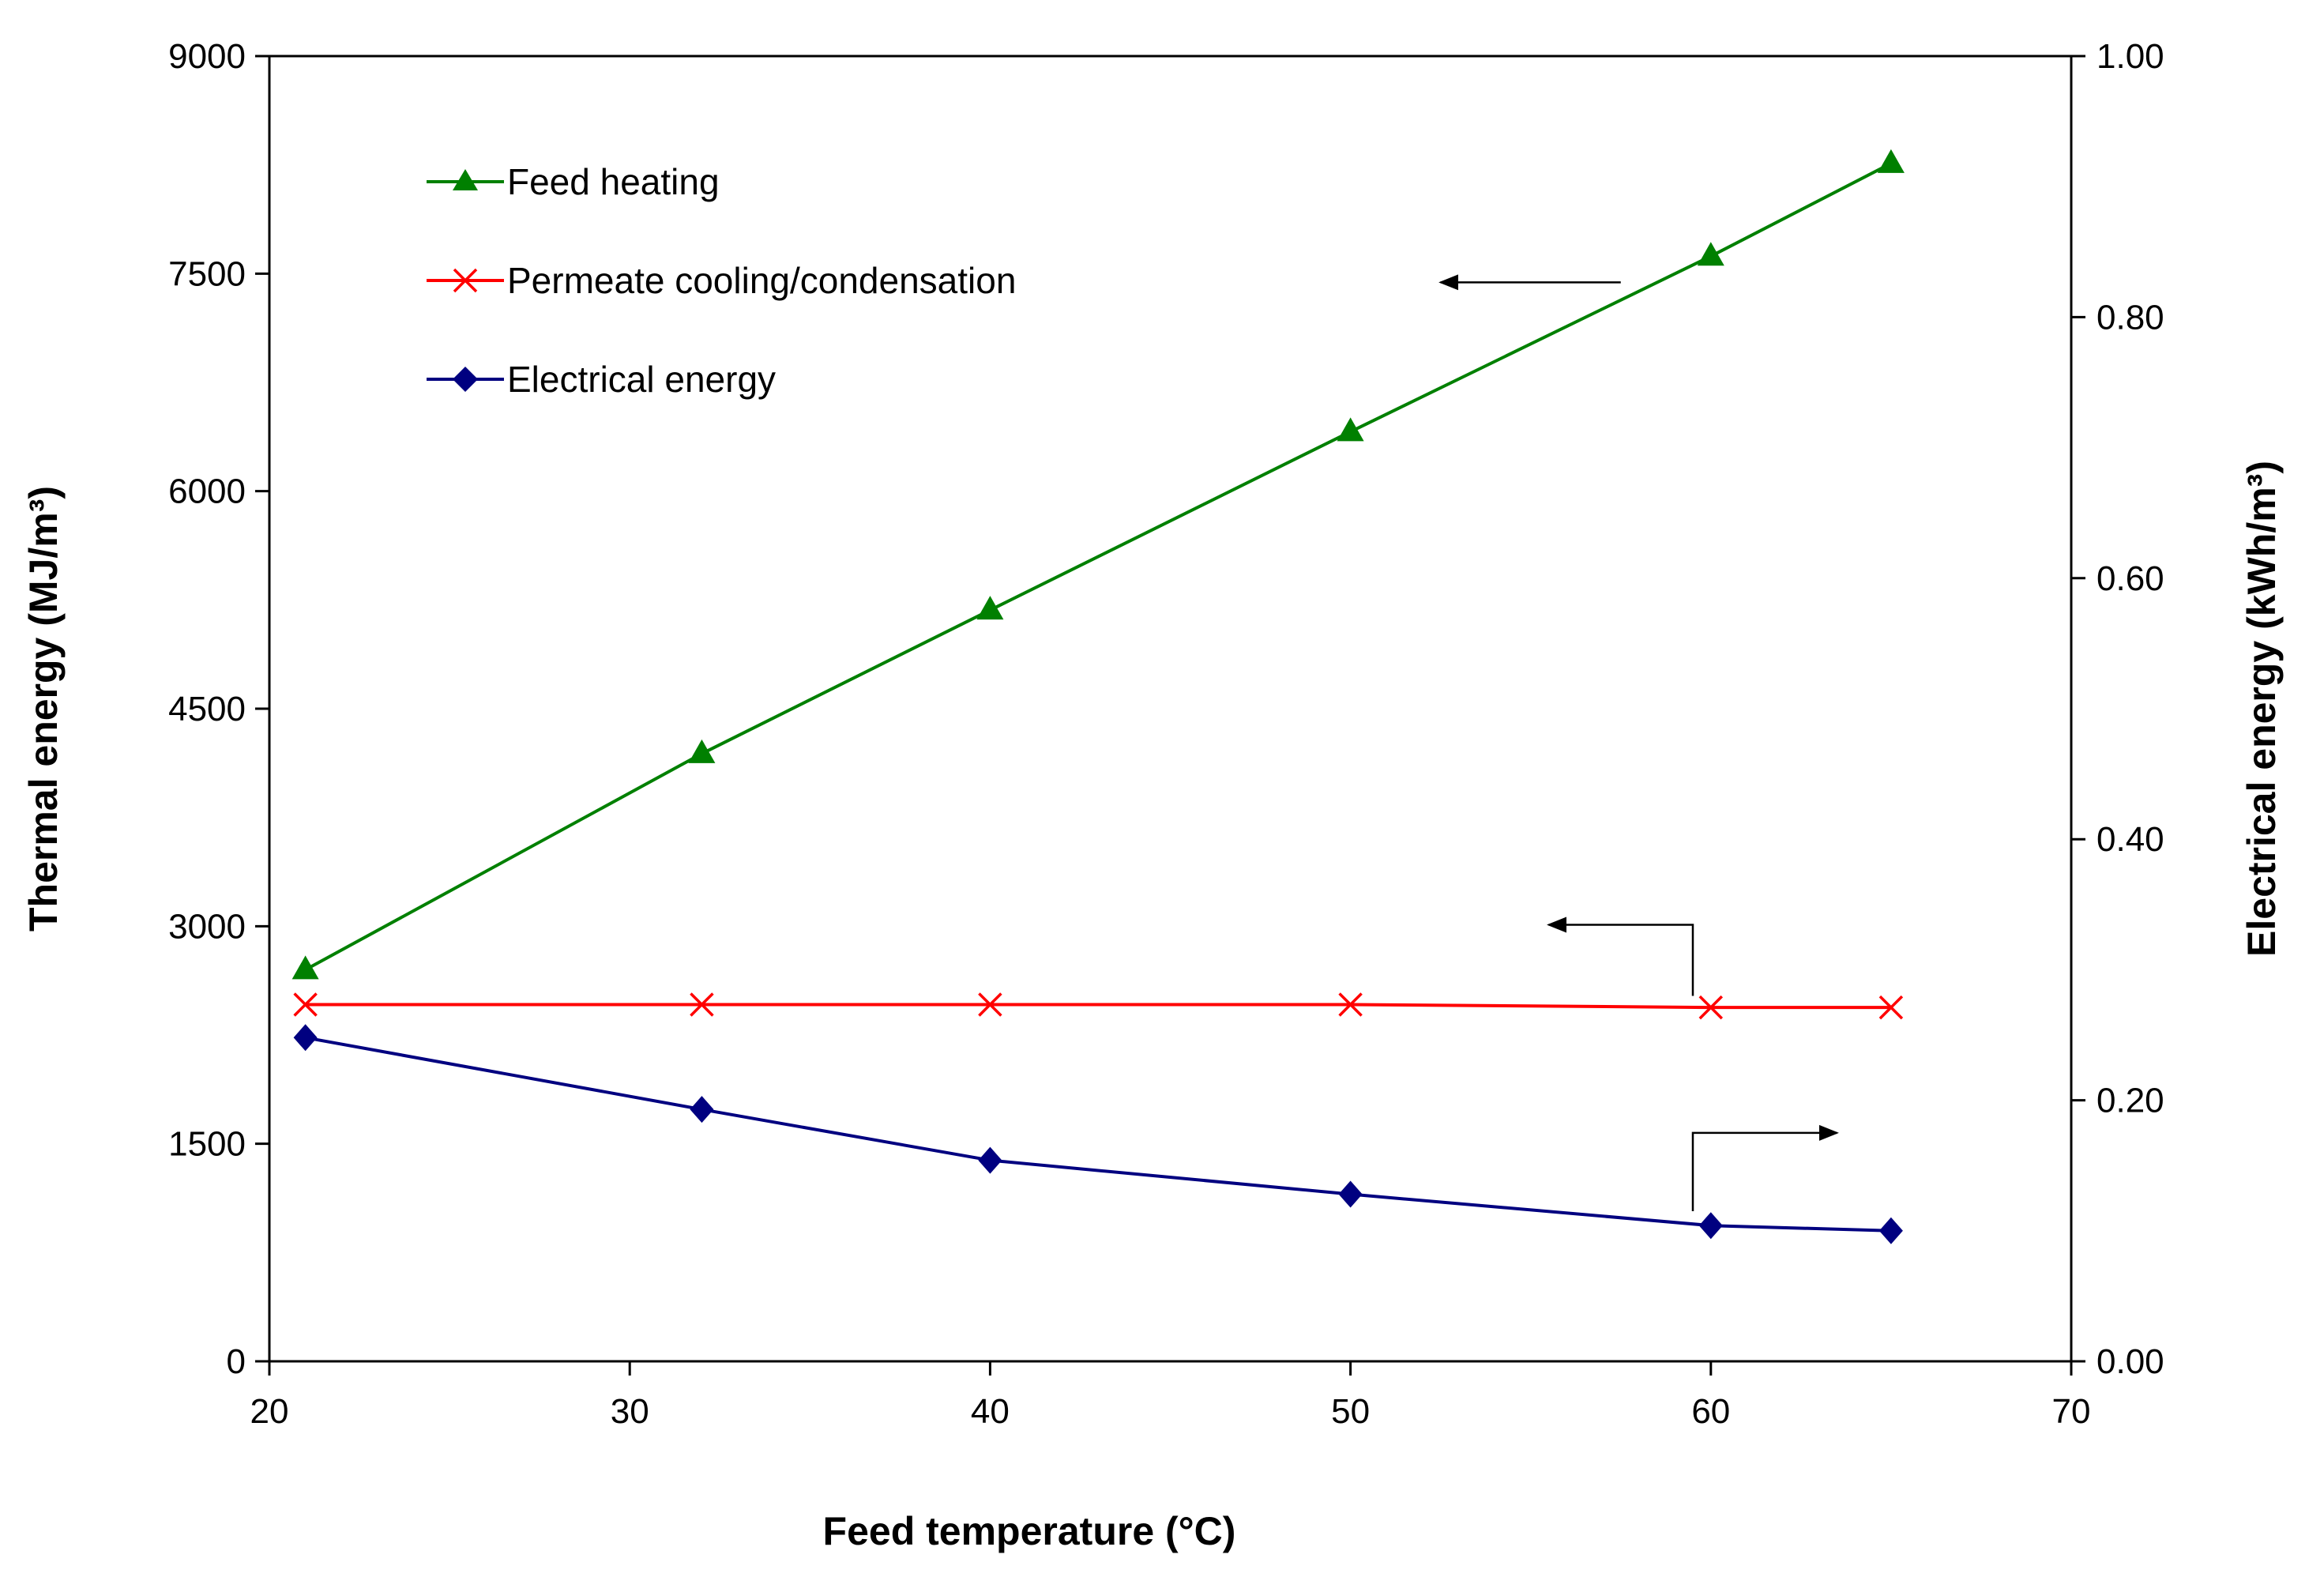  Describe the element at coordinates (207, 491) in the screenshot. I see `left-y-tick-label: 6000` at that location.